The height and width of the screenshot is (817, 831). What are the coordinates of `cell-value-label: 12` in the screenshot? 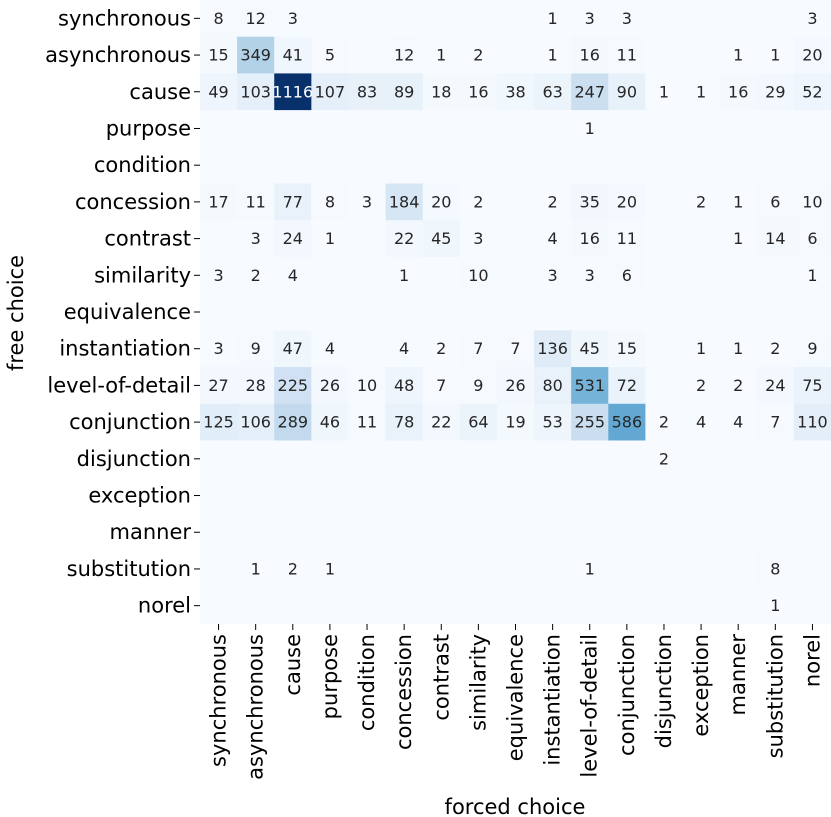 It's located at (255, 18).